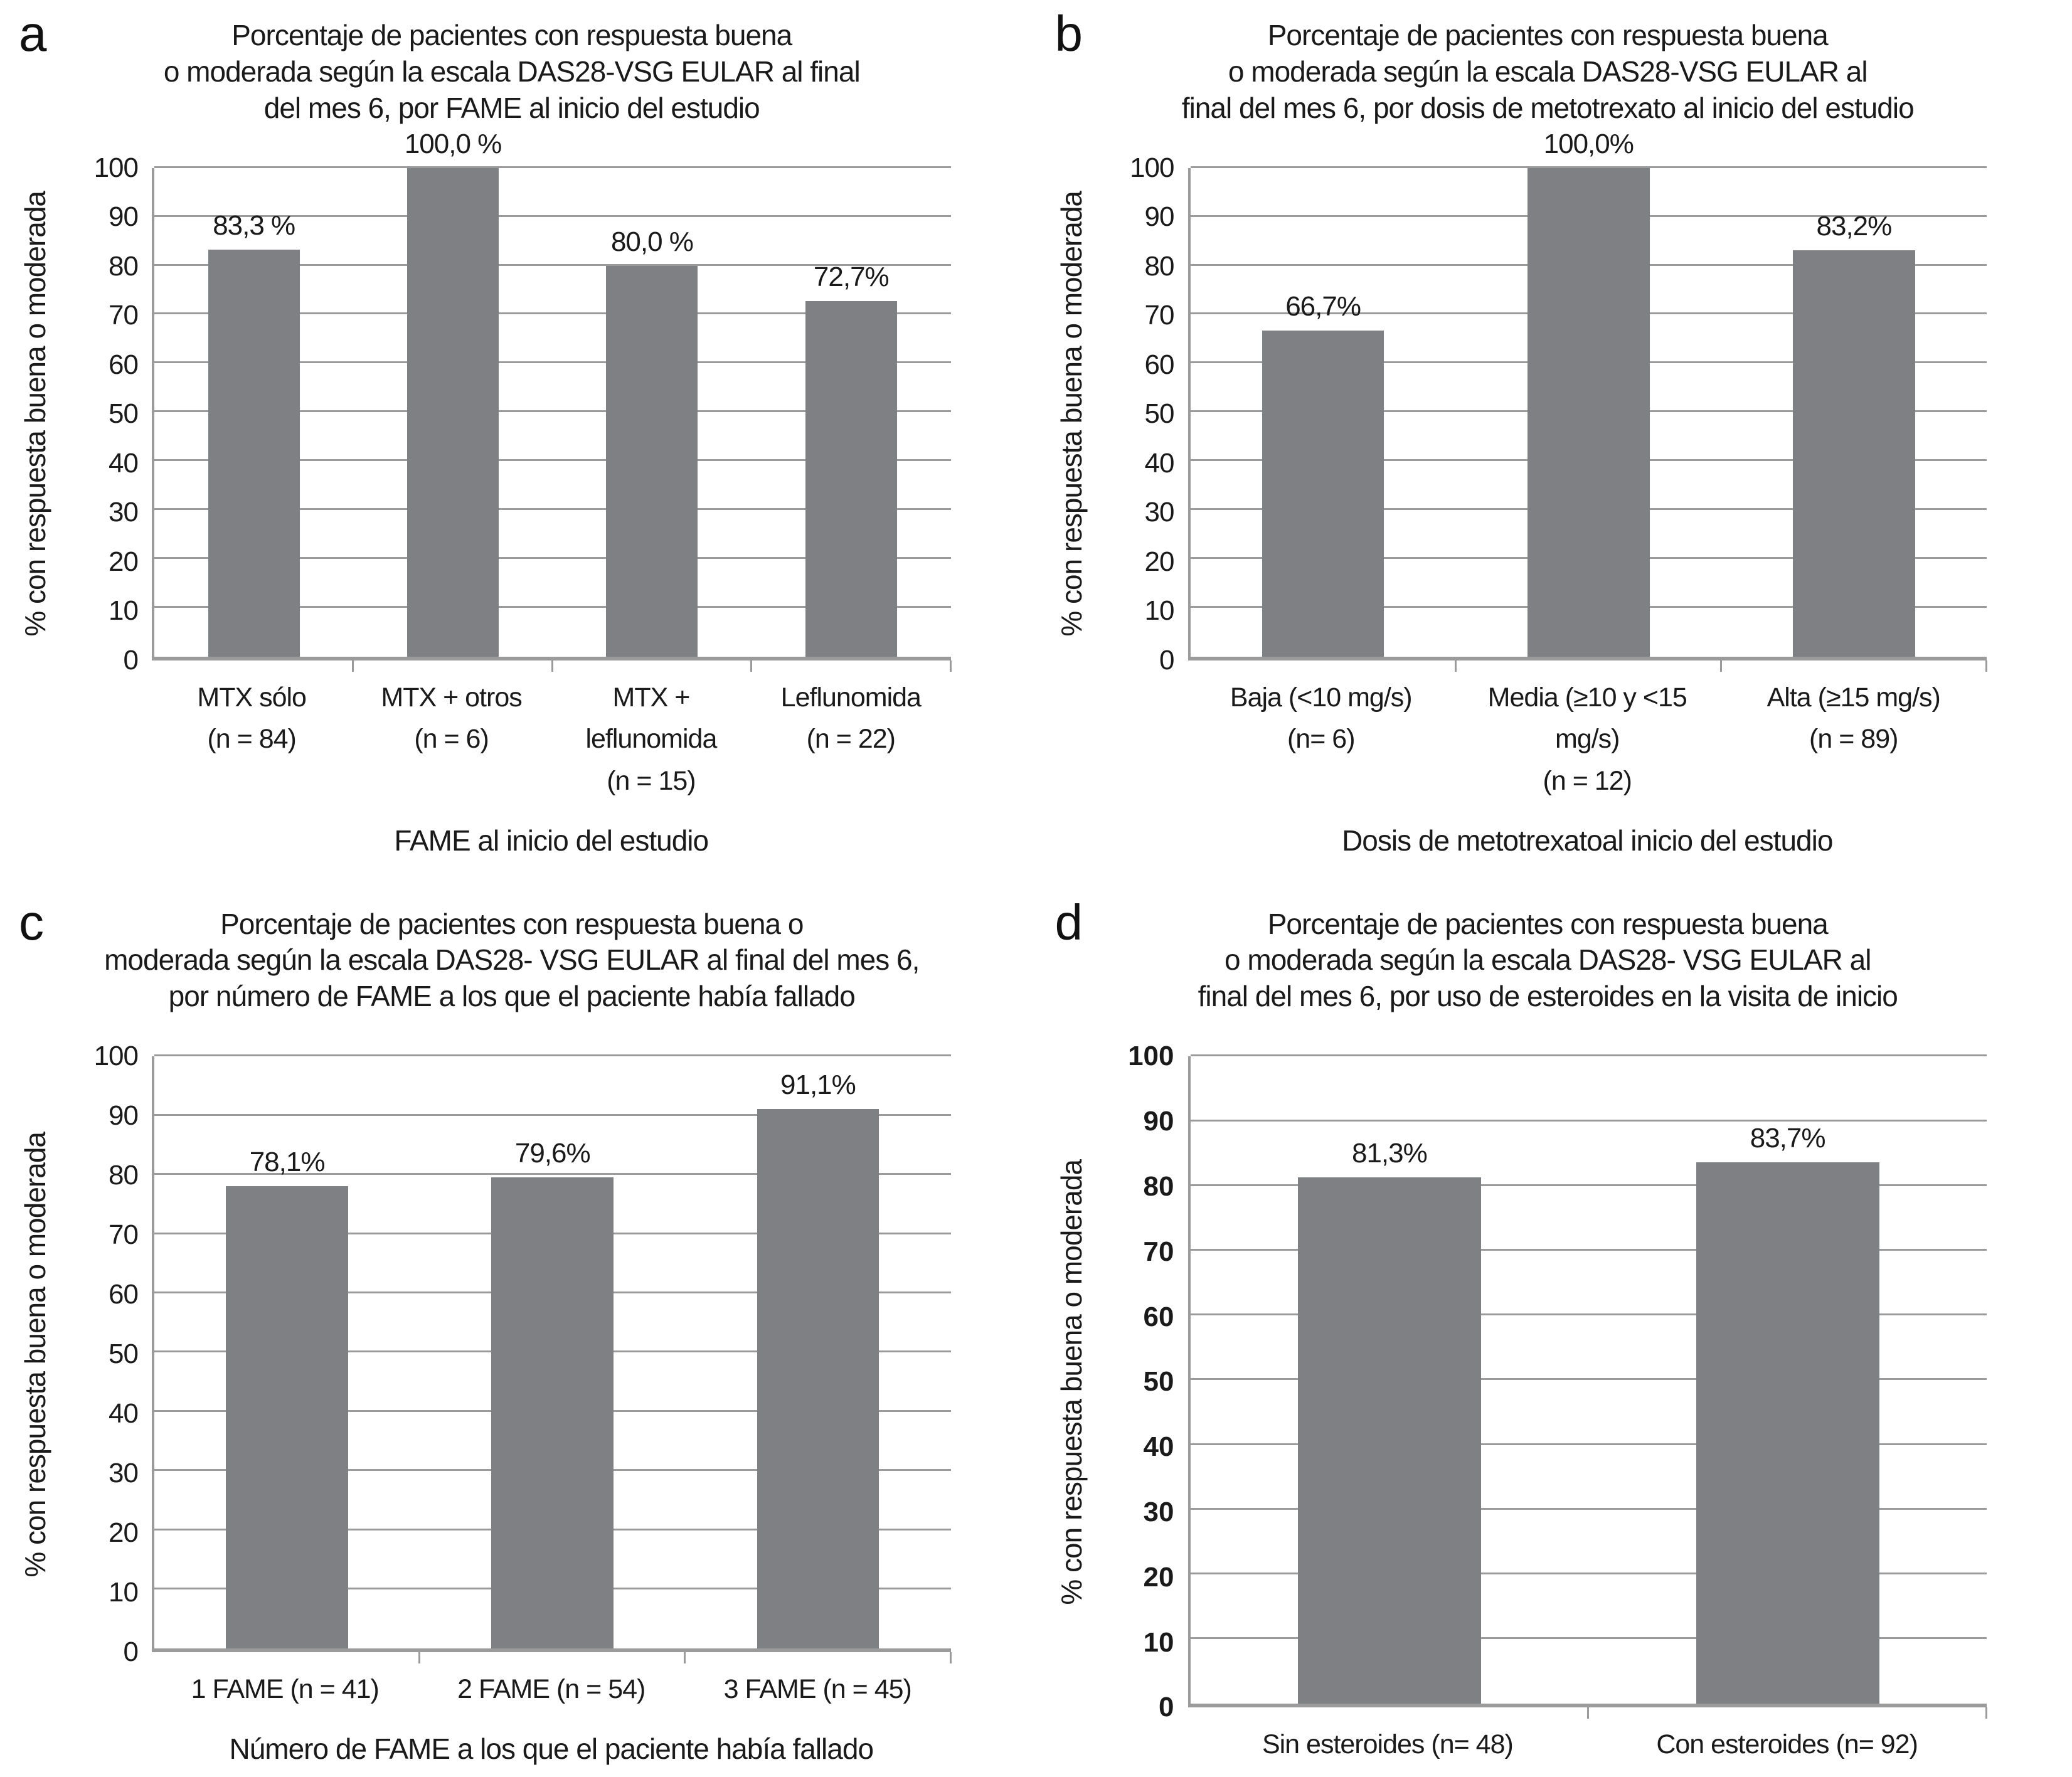 This screenshot has height=1777, width=2072. Describe the element at coordinates (1587, 1387) in the screenshot. I see `plot-area: 81,3% 83,7%` at that location.